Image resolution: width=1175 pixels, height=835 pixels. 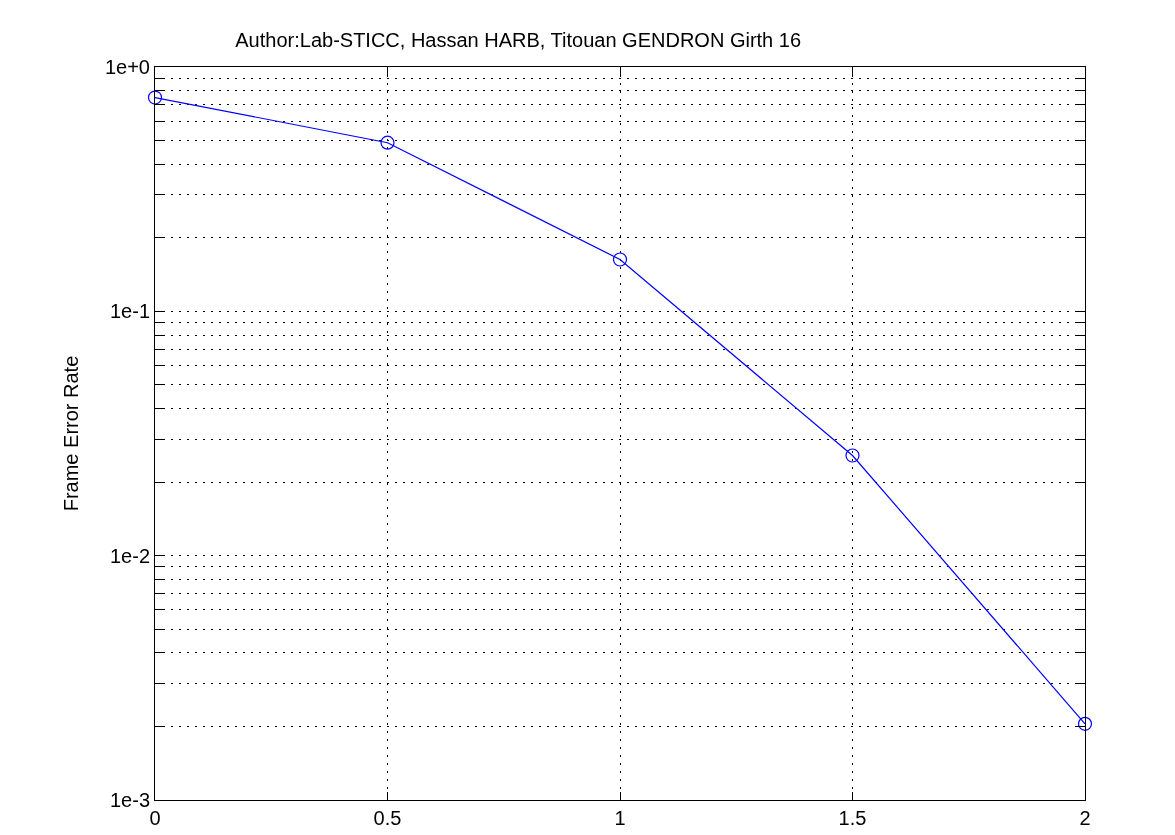 I want to click on x-tick-label: 1, so click(x=620, y=818).